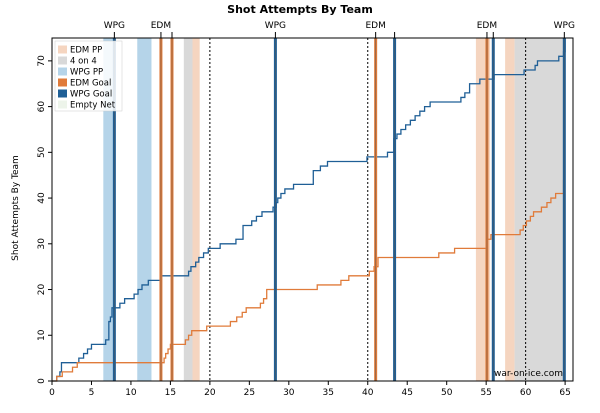  What do you see at coordinates (83, 62) in the screenshot?
I see `legend-label: 4 on 4` at bounding box center [83, 62].